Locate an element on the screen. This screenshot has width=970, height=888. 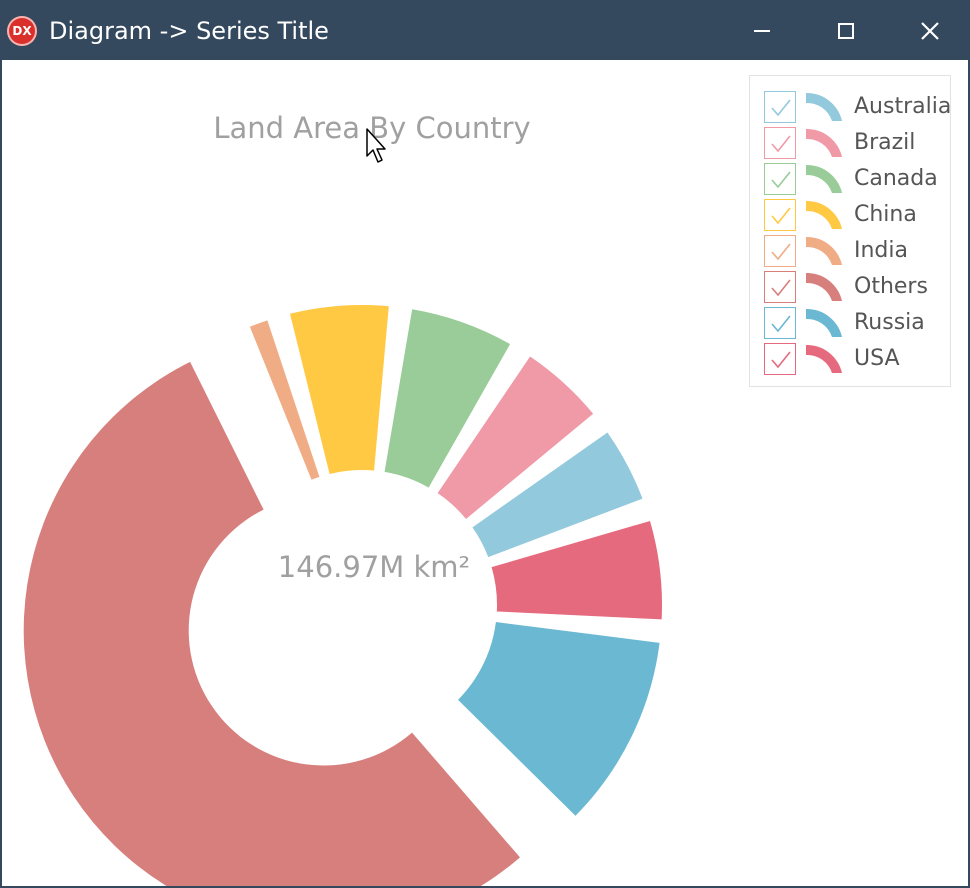
title-bar: DX Diagram -> Series Title is located at coordinates (485, 30).